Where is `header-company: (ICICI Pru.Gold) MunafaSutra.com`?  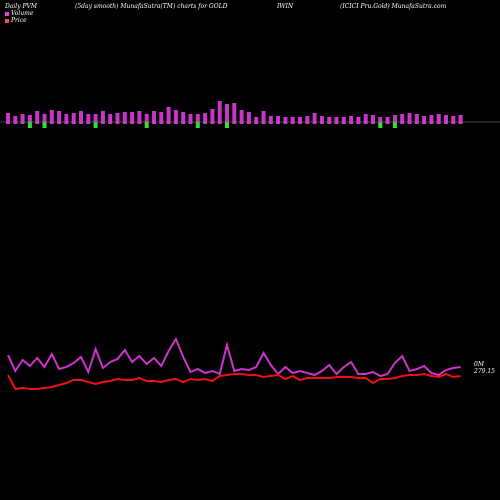
header-company: (ICICI Pru.Gold) MunafaSutra.com is located at coordinates (393, 6).